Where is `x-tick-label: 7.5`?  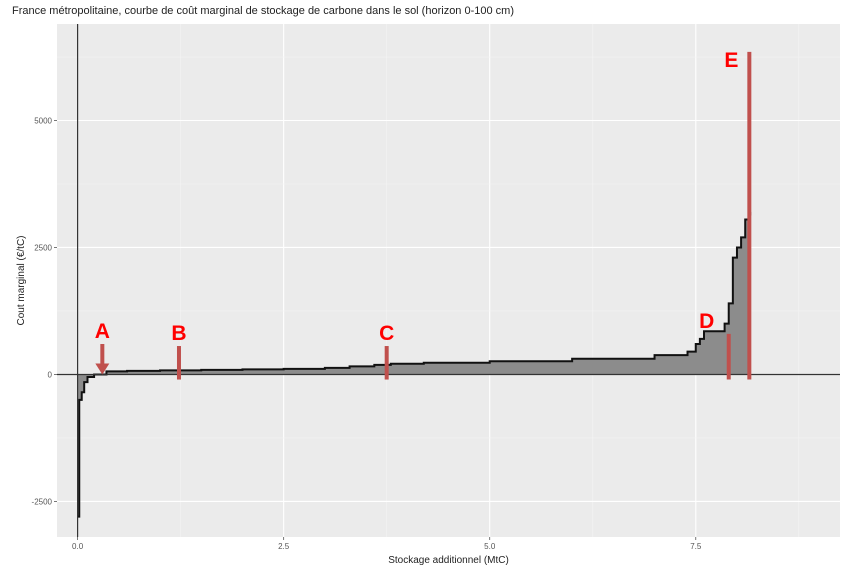 x-tick-label: 7.5 is located at coordinates (696, 546).